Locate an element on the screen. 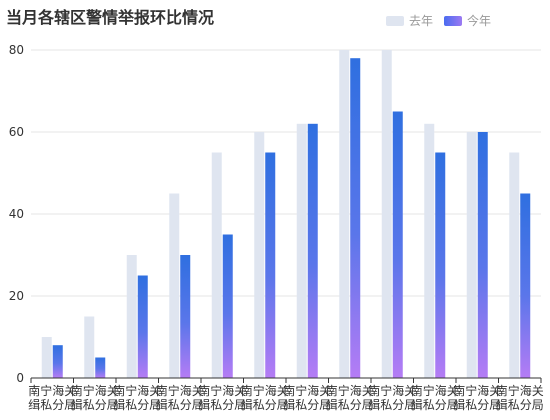 The height and width of the screenshot is (420, 550). legend: 去年 今年 is located at coordinates (444, 20).